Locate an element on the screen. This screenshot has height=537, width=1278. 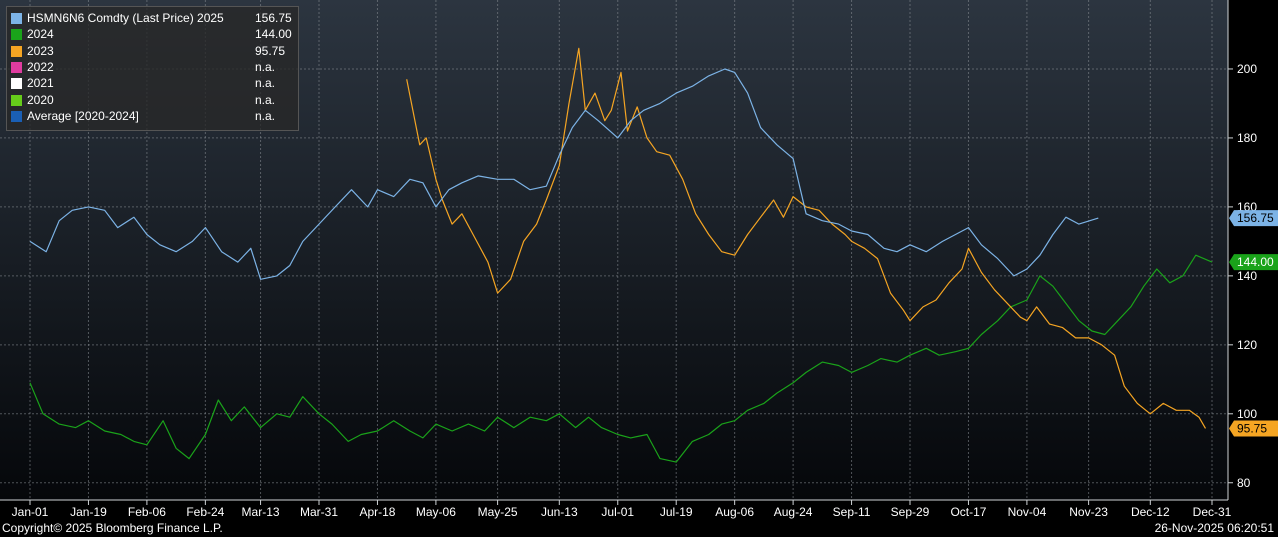
legend-series-name: 2024 is located at coordinates (40, 34).